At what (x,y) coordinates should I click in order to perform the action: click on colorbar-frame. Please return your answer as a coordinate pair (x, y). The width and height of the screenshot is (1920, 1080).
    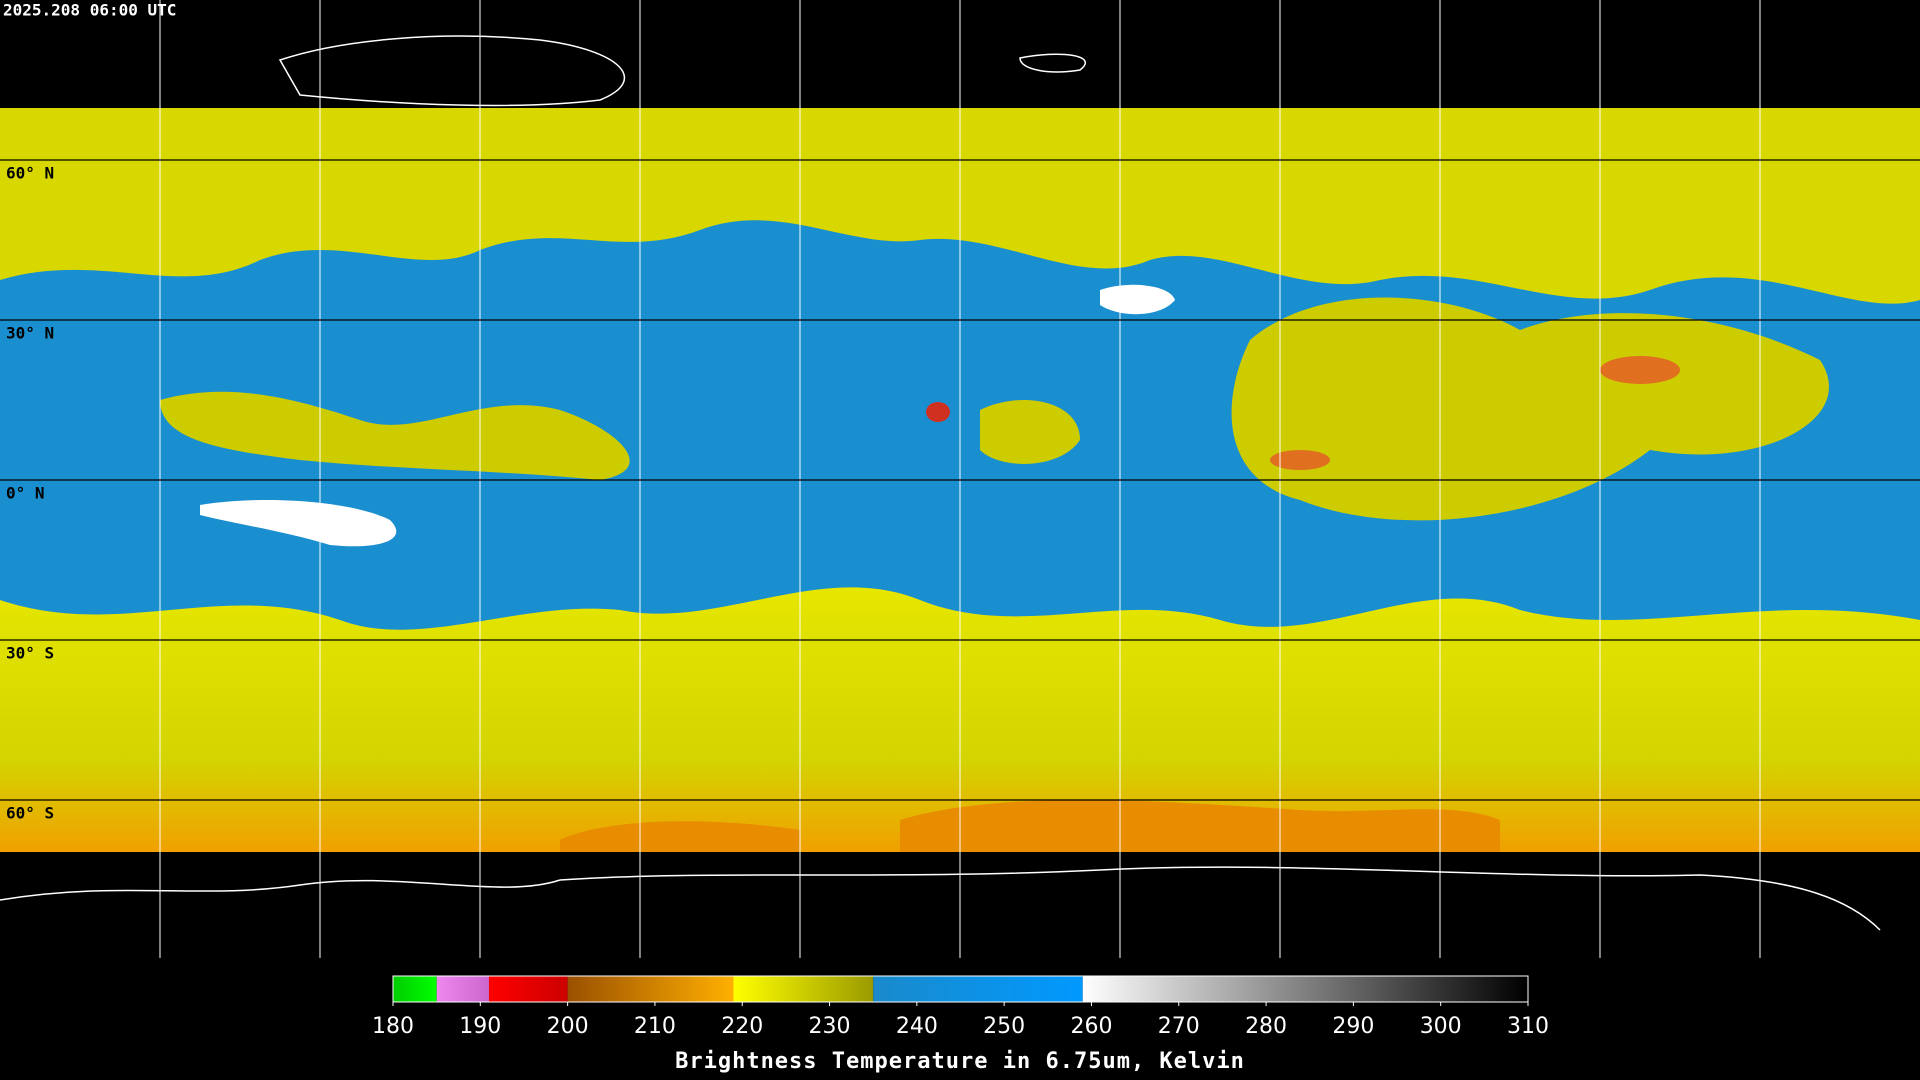
    Looking at the image, I should click on (960, 989).